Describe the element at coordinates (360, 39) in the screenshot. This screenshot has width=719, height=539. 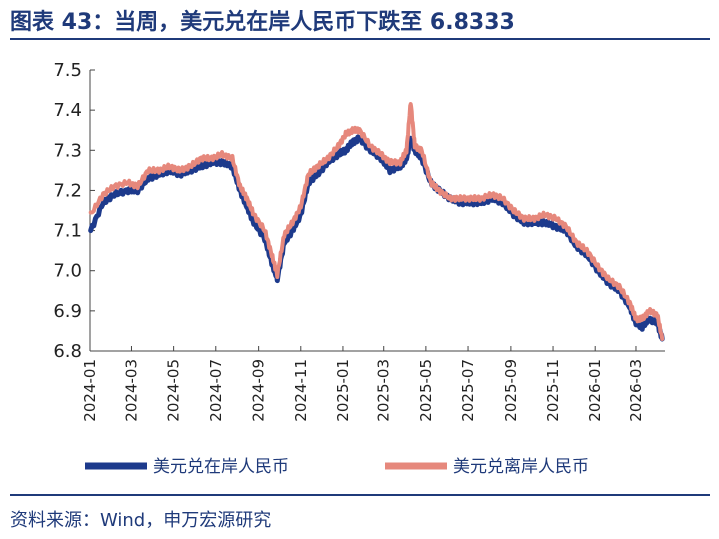
I see `title-rule` at that location.